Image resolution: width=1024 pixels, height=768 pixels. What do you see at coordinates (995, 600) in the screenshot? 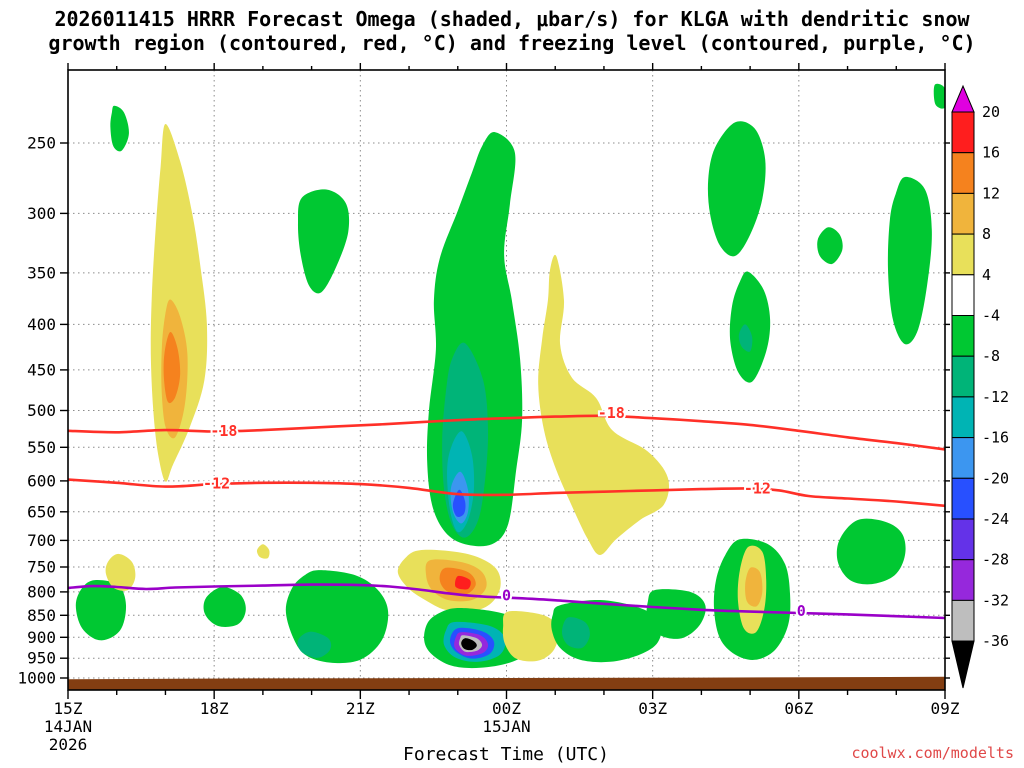
I see `colorbar-label--32: -32` at bounding box center [995, 600].